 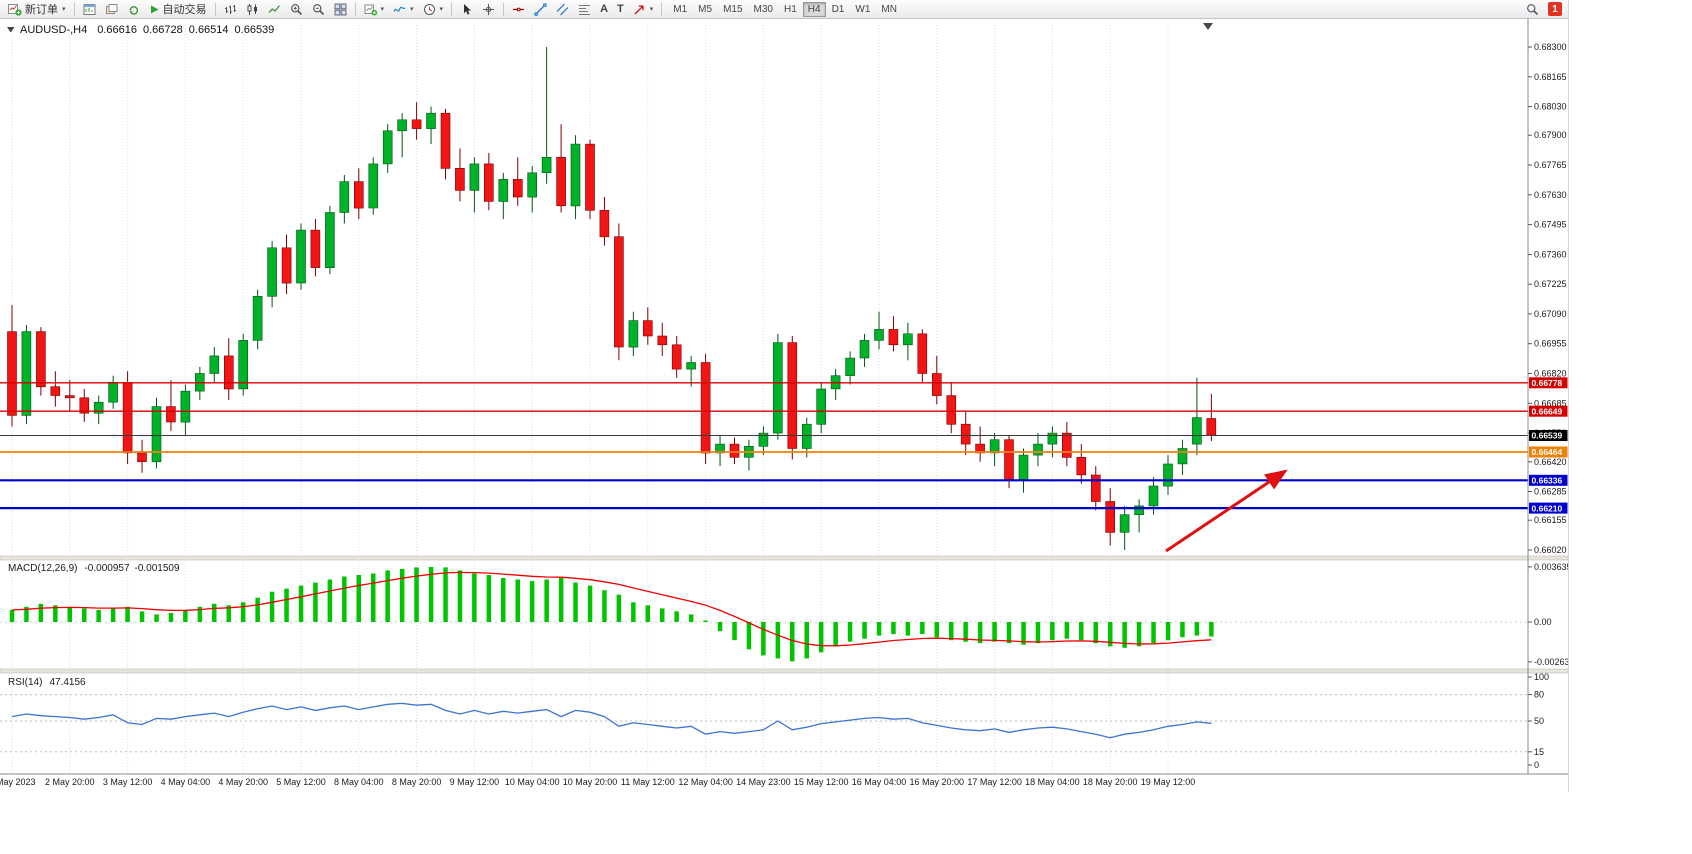 What do you see at coordinates (680, 9) in the screenshot?
I see `timeframe-button-m1: M1` at bounding box center [680, 9].